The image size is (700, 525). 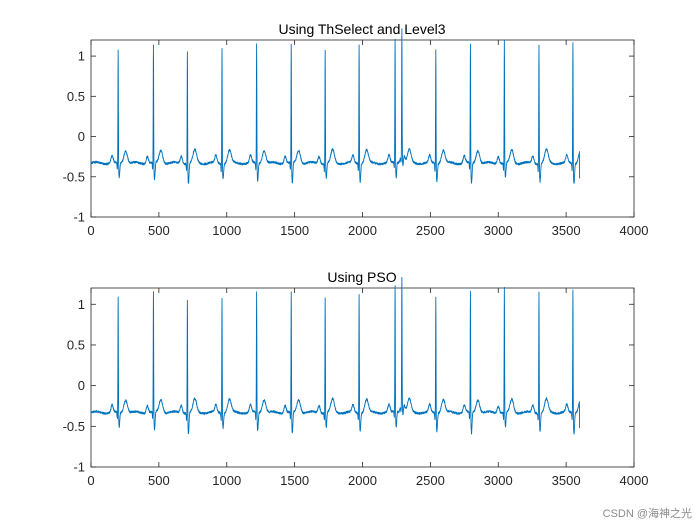 What do you see at coordinates (361, 277) in the screenshot?
I see `chart-title: Using PSO` at bounding box center [361, 277].